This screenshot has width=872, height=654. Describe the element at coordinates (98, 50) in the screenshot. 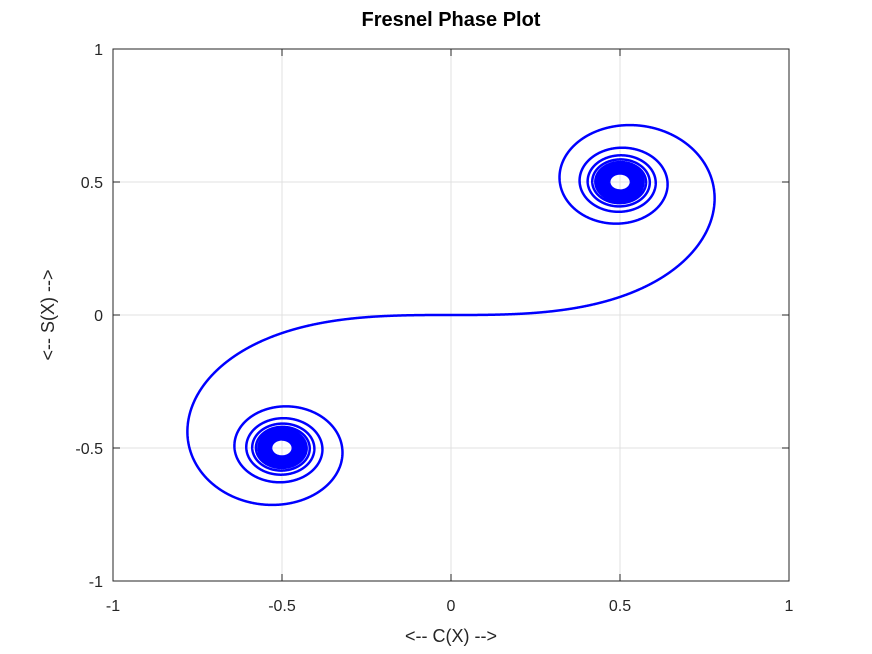

I see `y-tick-label: 1` at that location.